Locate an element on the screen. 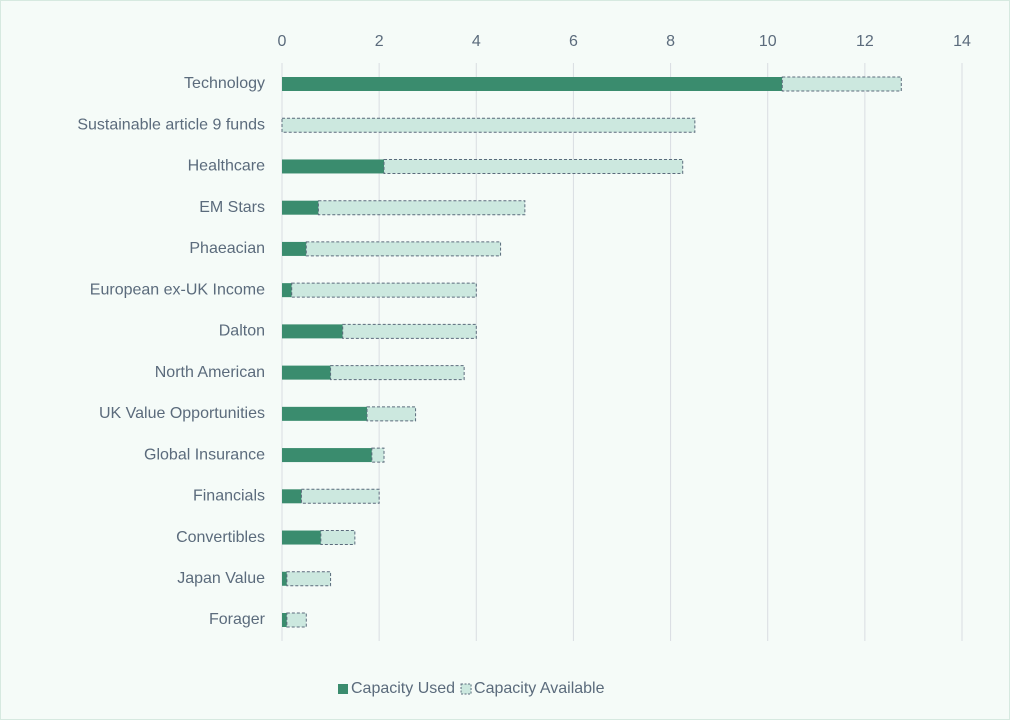 This screenshot has width=1010, height=720. x-tick-label: 14 is located at coordinates (962, 41).